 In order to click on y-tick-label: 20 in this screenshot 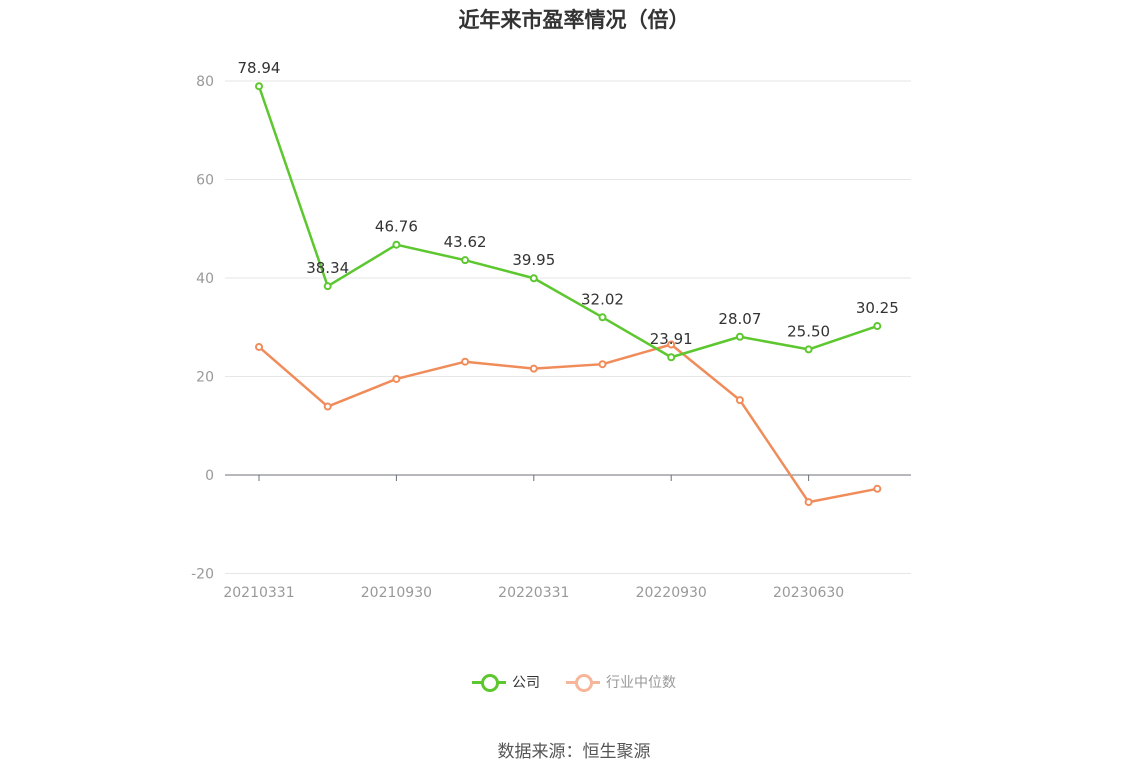, I will do `click(205, 378)`.